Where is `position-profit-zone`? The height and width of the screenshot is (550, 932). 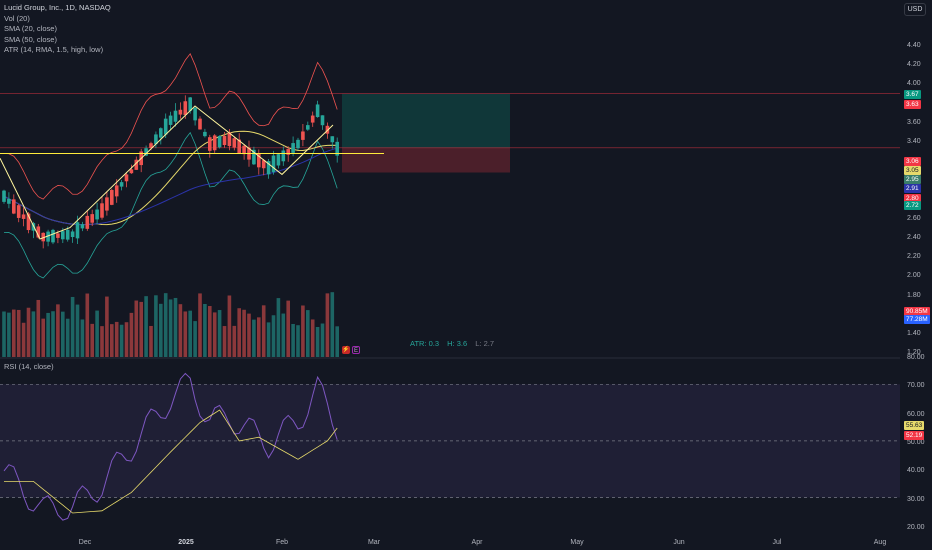 position-profit-zone is located at coordinates (426, 120).